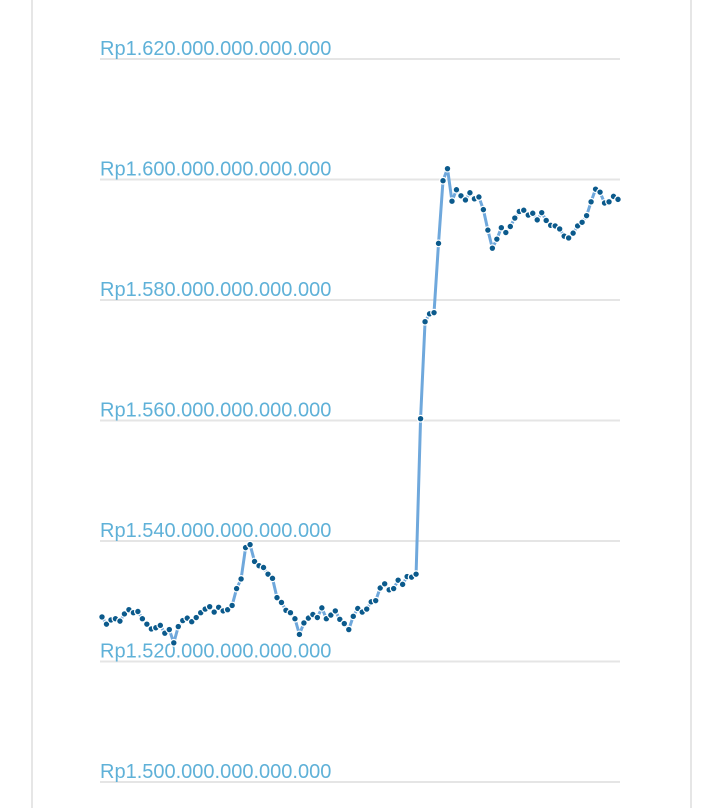  What do you see at coordinates (215, 290) in the screenshot?
I see `y-tick-label: Rp1.580.000.000.000.000` at bounding box center [215, 290].